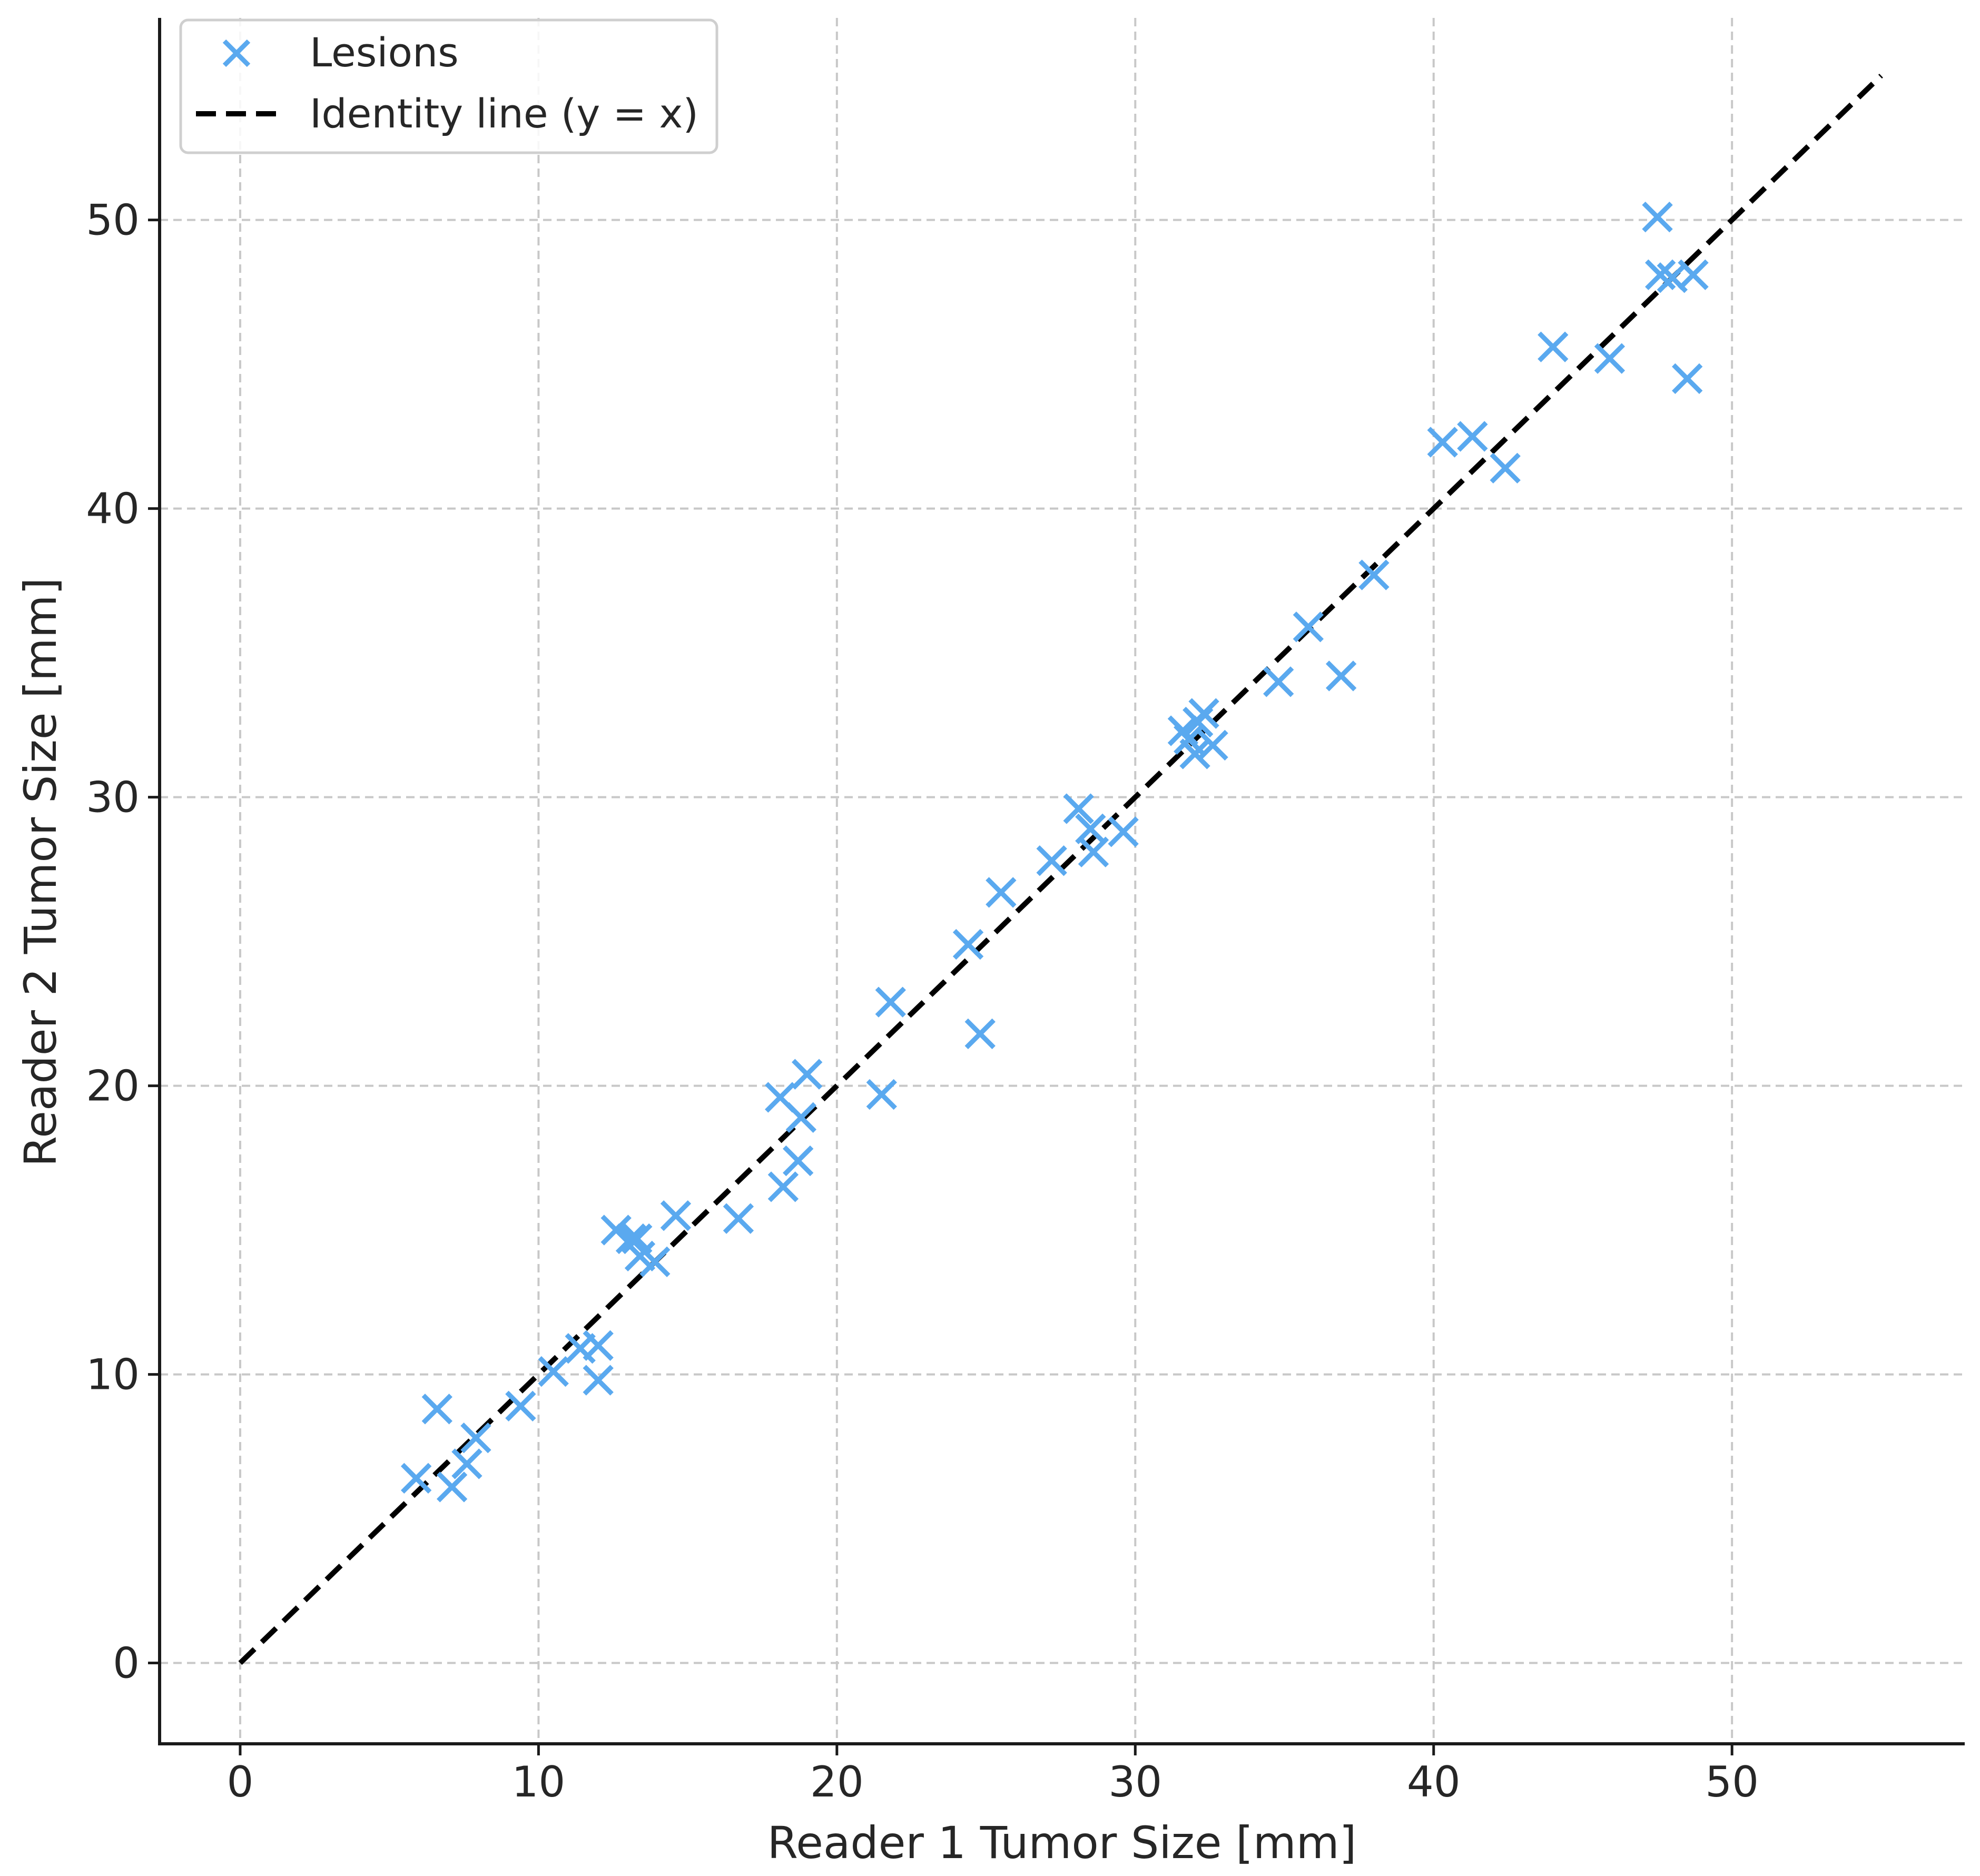  I want to click on y-axis-label: Reader 2 Tumor Size [mm], so click(40, 872).